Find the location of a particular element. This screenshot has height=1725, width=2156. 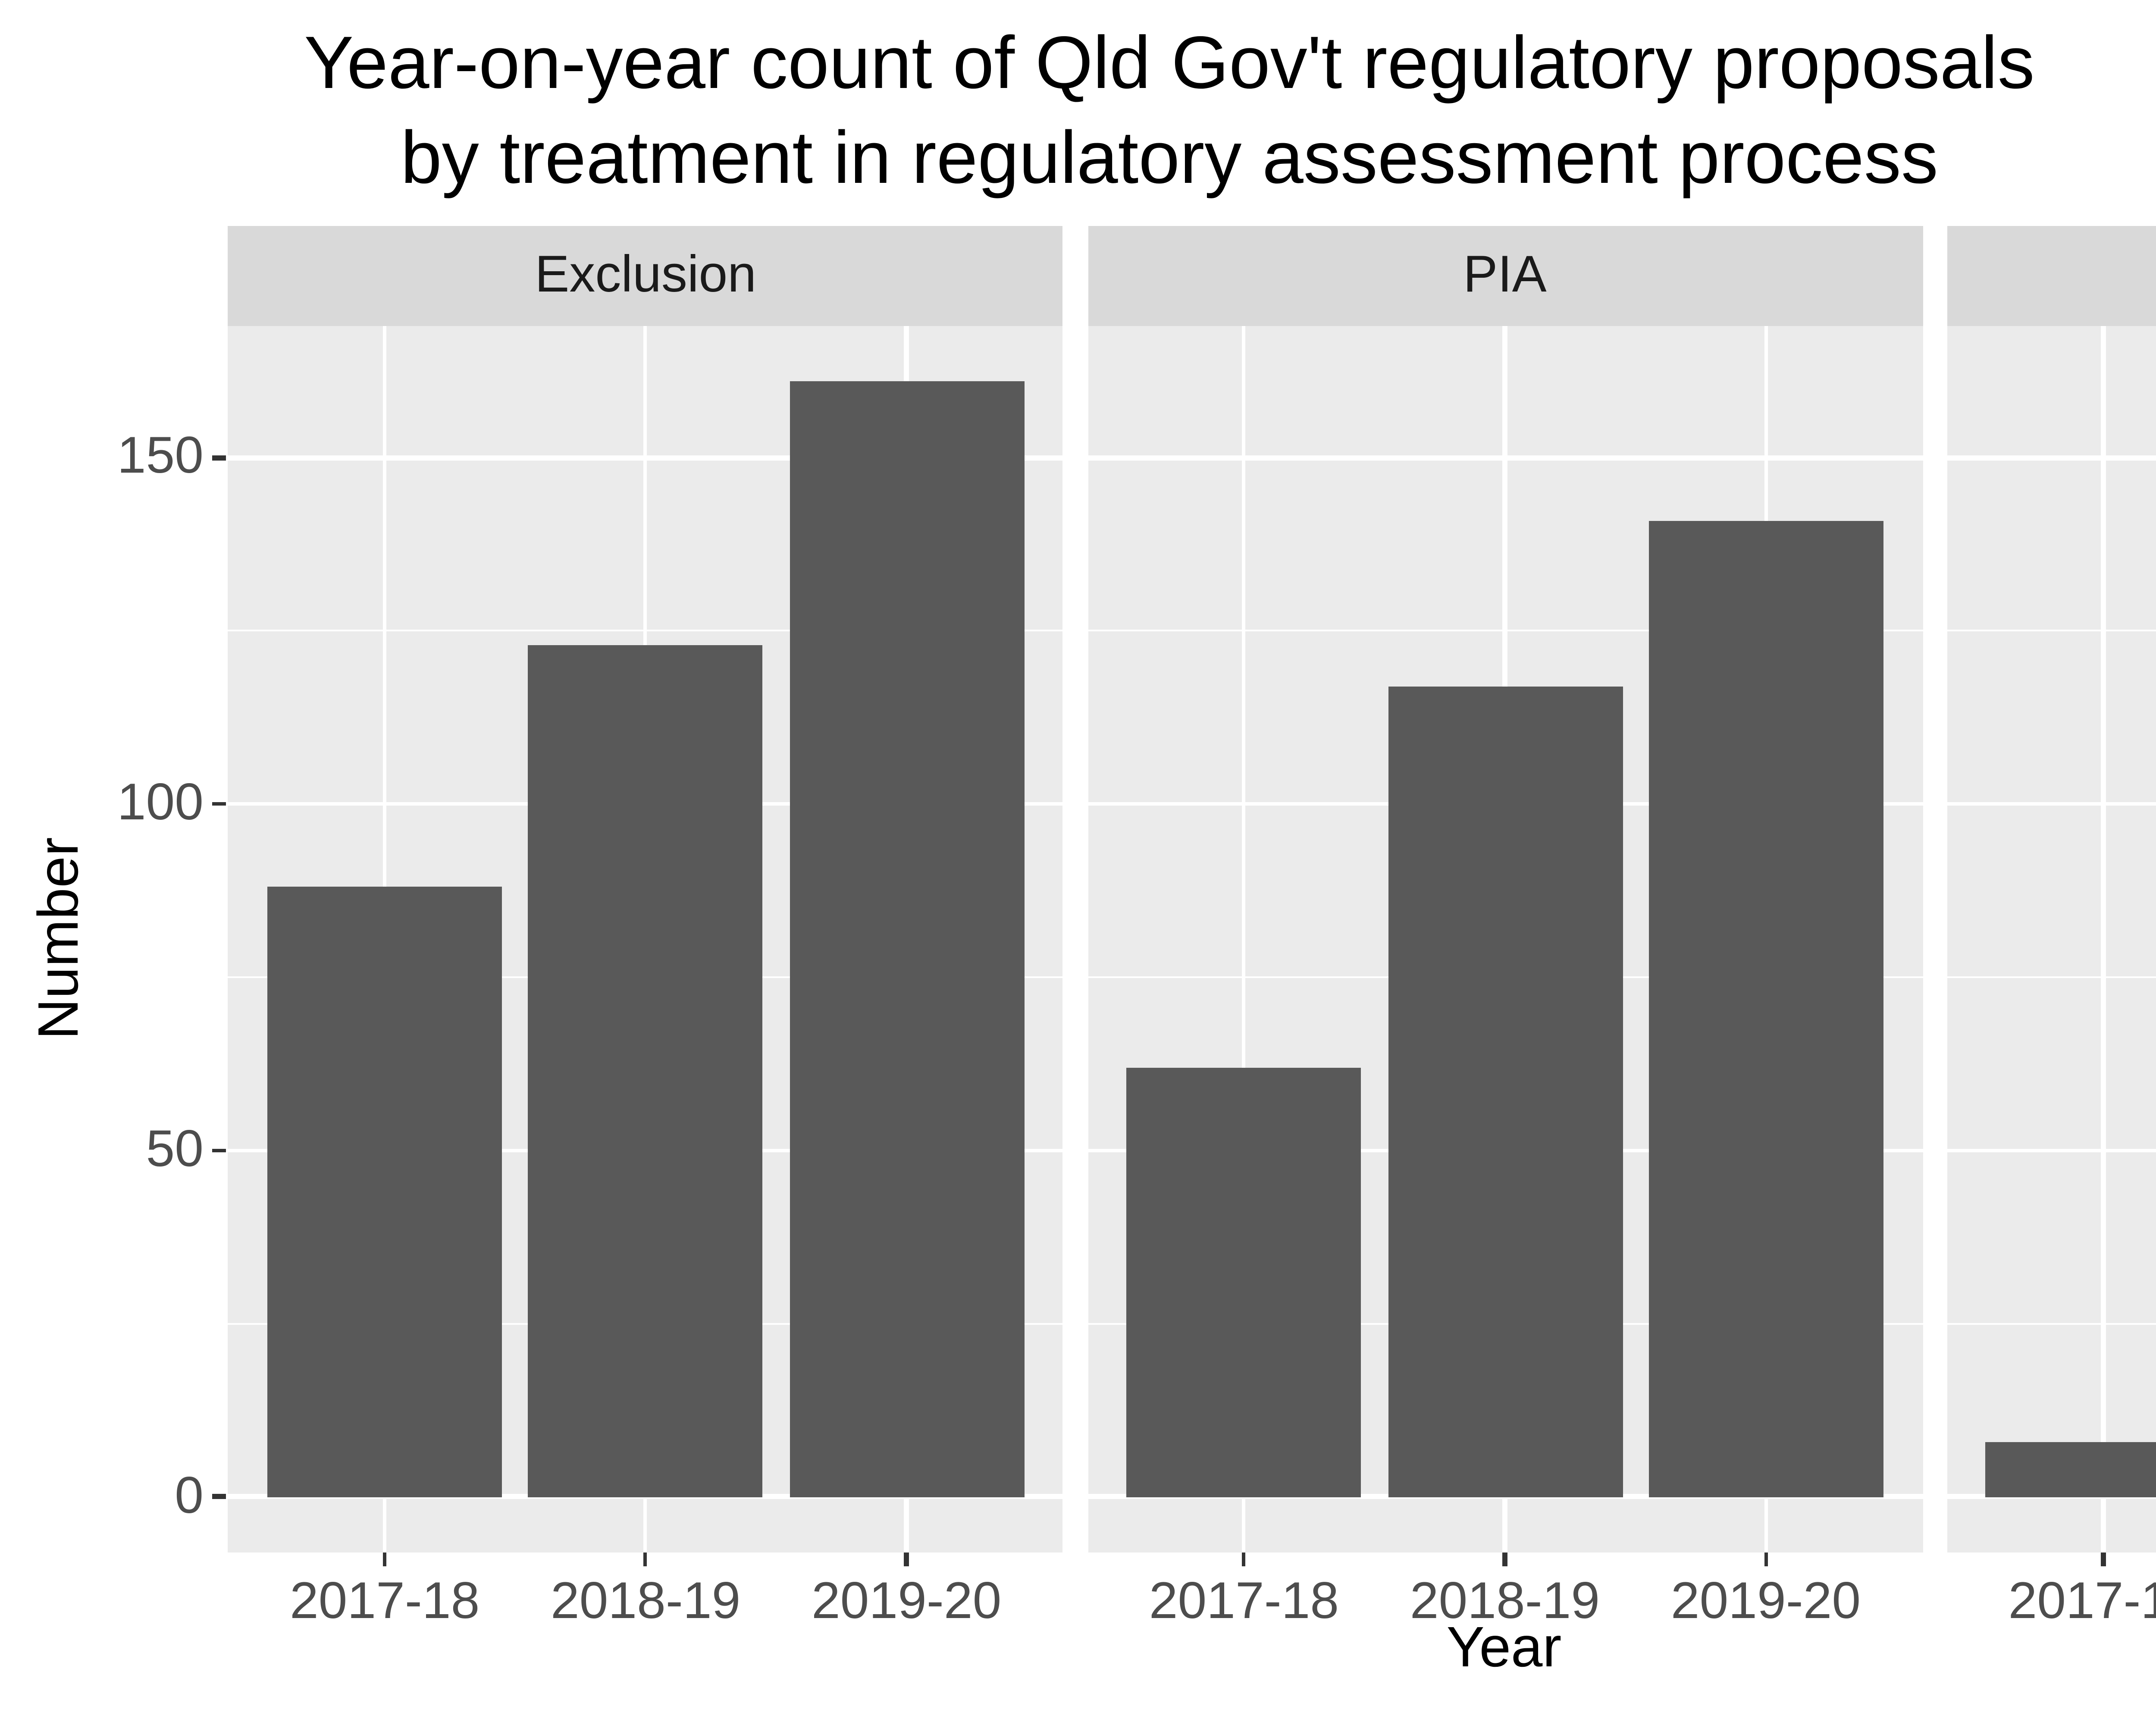

facet-strip-label: PIA is located at coordinates (1505, 276).